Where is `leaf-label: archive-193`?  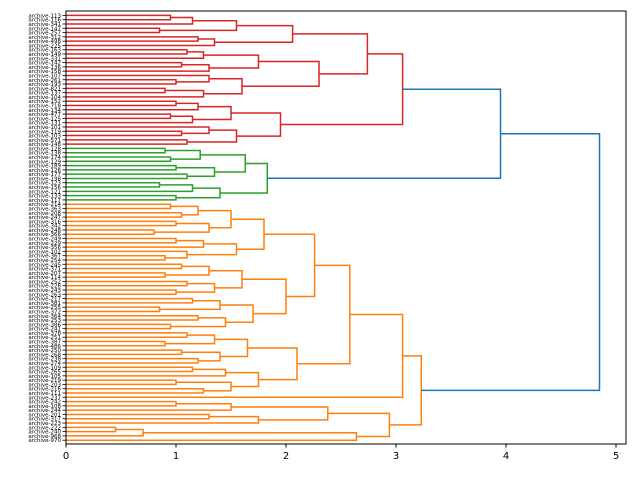 leaf-label: archive-193 is located at coordinates (44, 85).